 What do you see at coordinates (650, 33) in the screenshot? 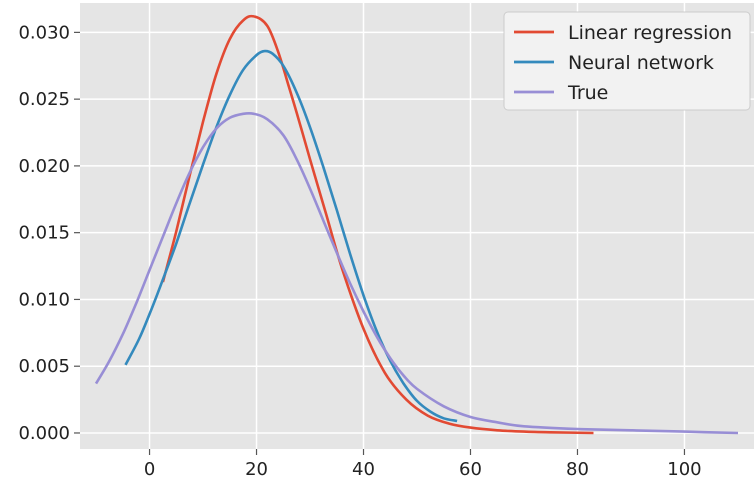
I see `legend-label-linear-regression: Linear regression` at bounding box center [650, 33].